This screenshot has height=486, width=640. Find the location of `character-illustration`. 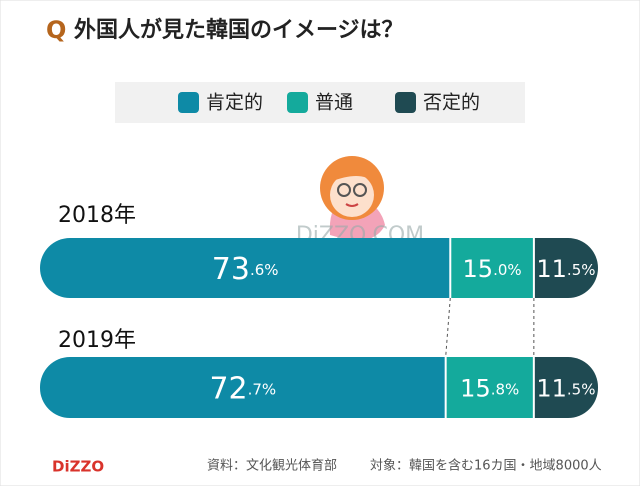

character-illustration is located at coordinates (352, 199).